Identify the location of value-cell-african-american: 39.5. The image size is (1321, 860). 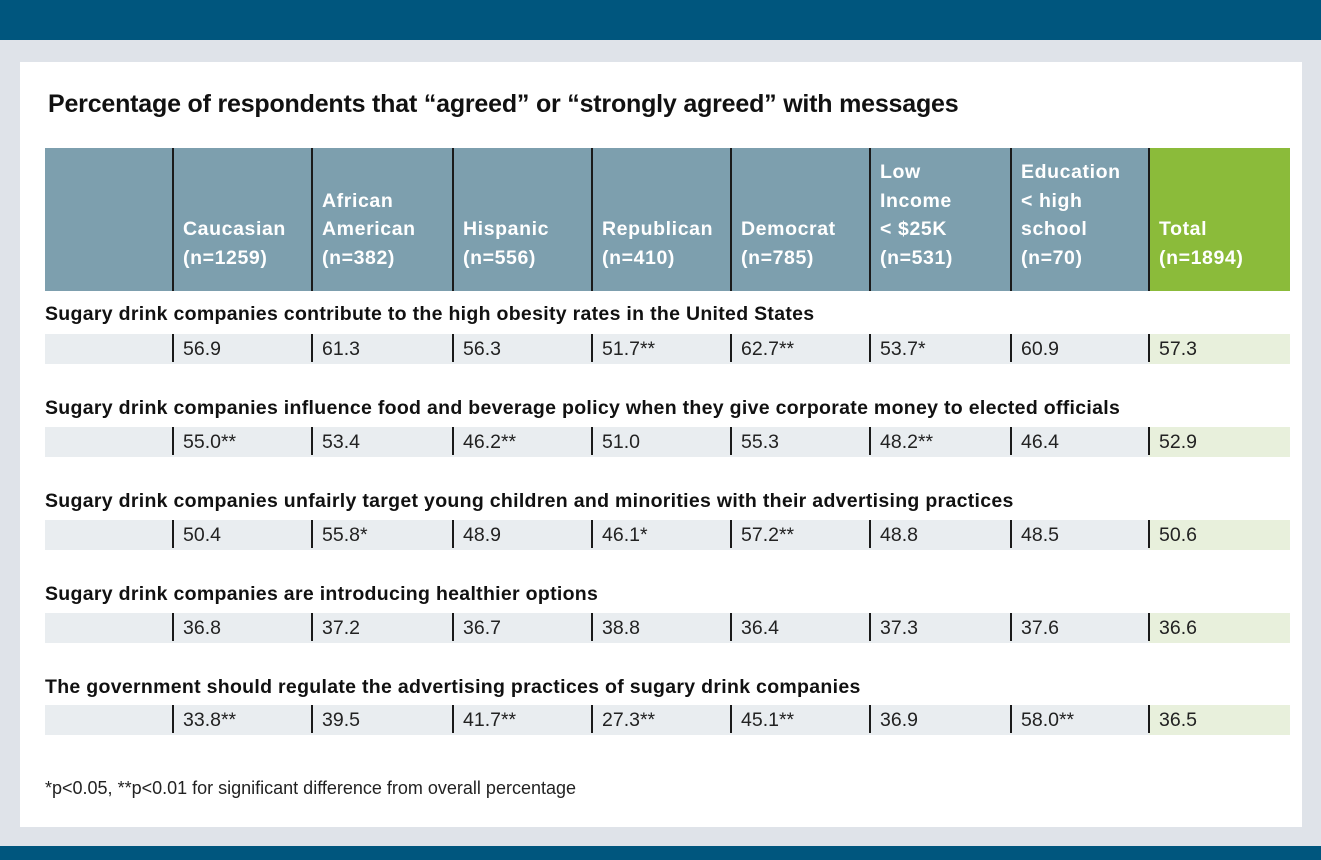
(382, 720).